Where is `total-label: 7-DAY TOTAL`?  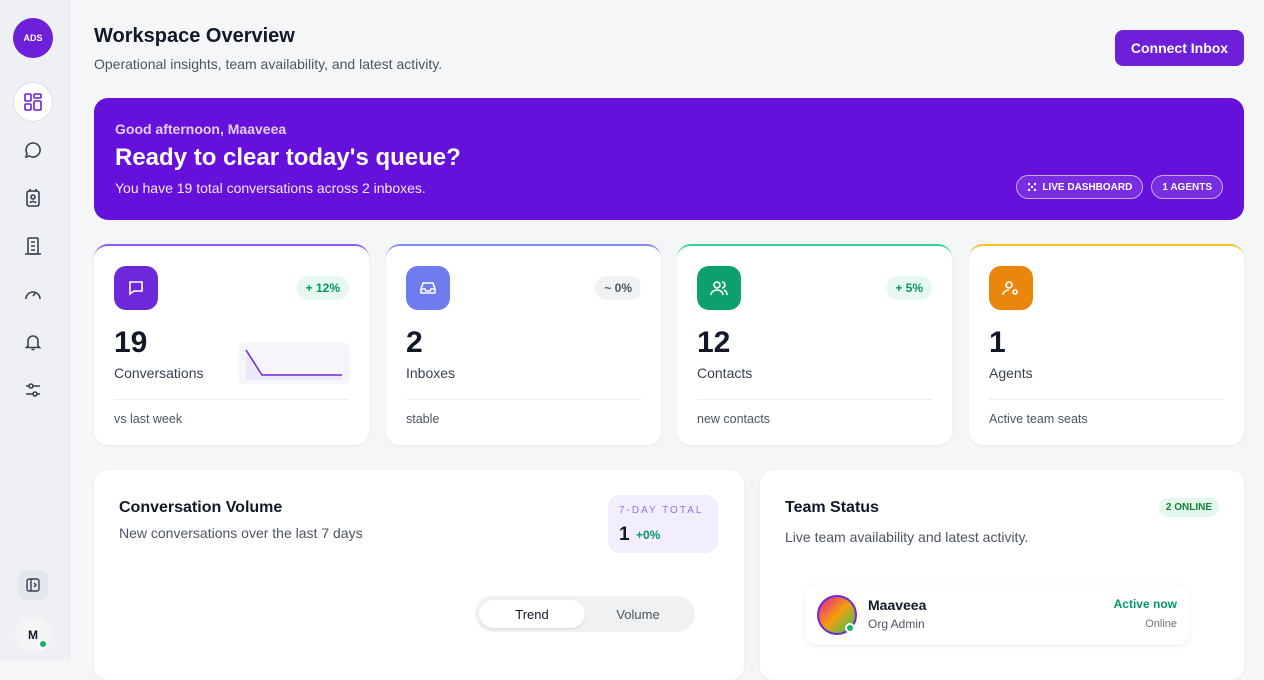 total-label: 7-DAY TOTAL is located at coordinates (661, 510).